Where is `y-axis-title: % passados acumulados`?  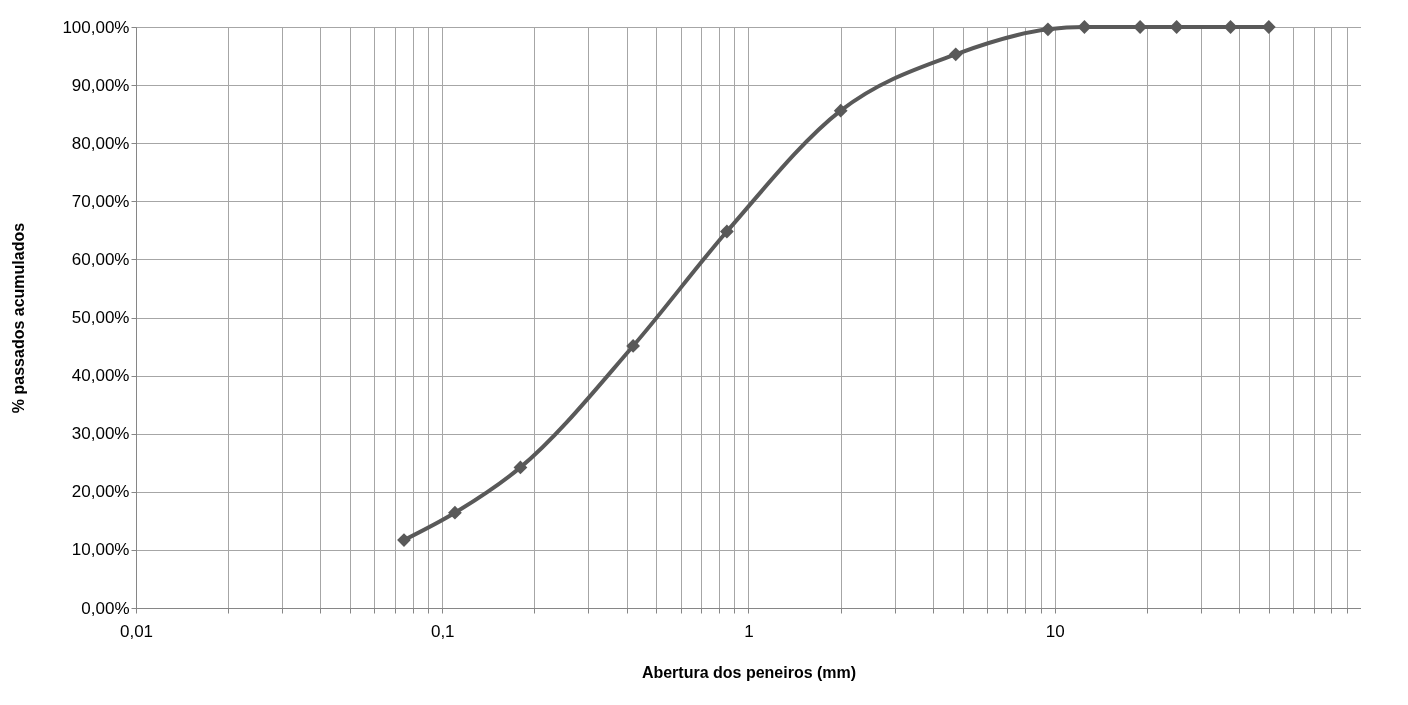
y-axis-title: % passados acumulados is located at coordinates (19, 318).